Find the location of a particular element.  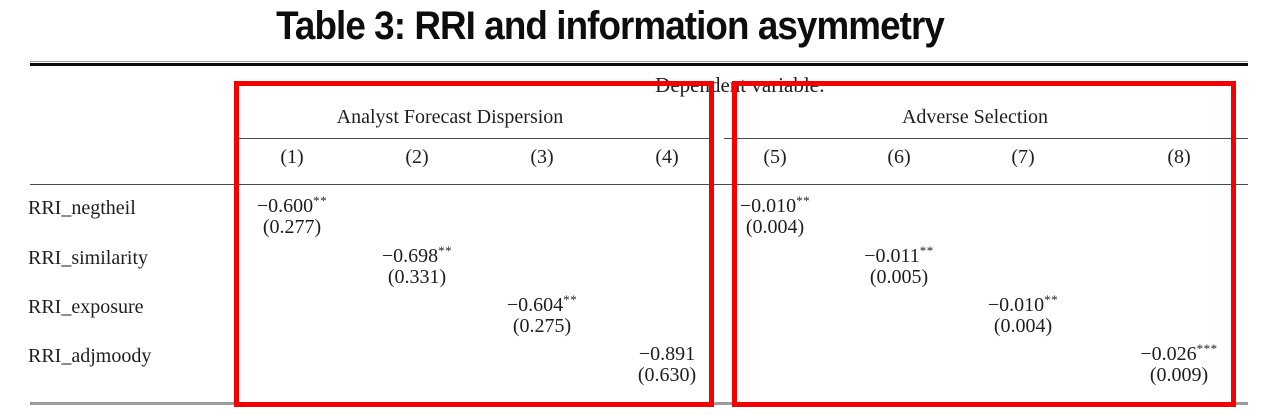

column-header-2: (2) is located at coordinates (417, 157).